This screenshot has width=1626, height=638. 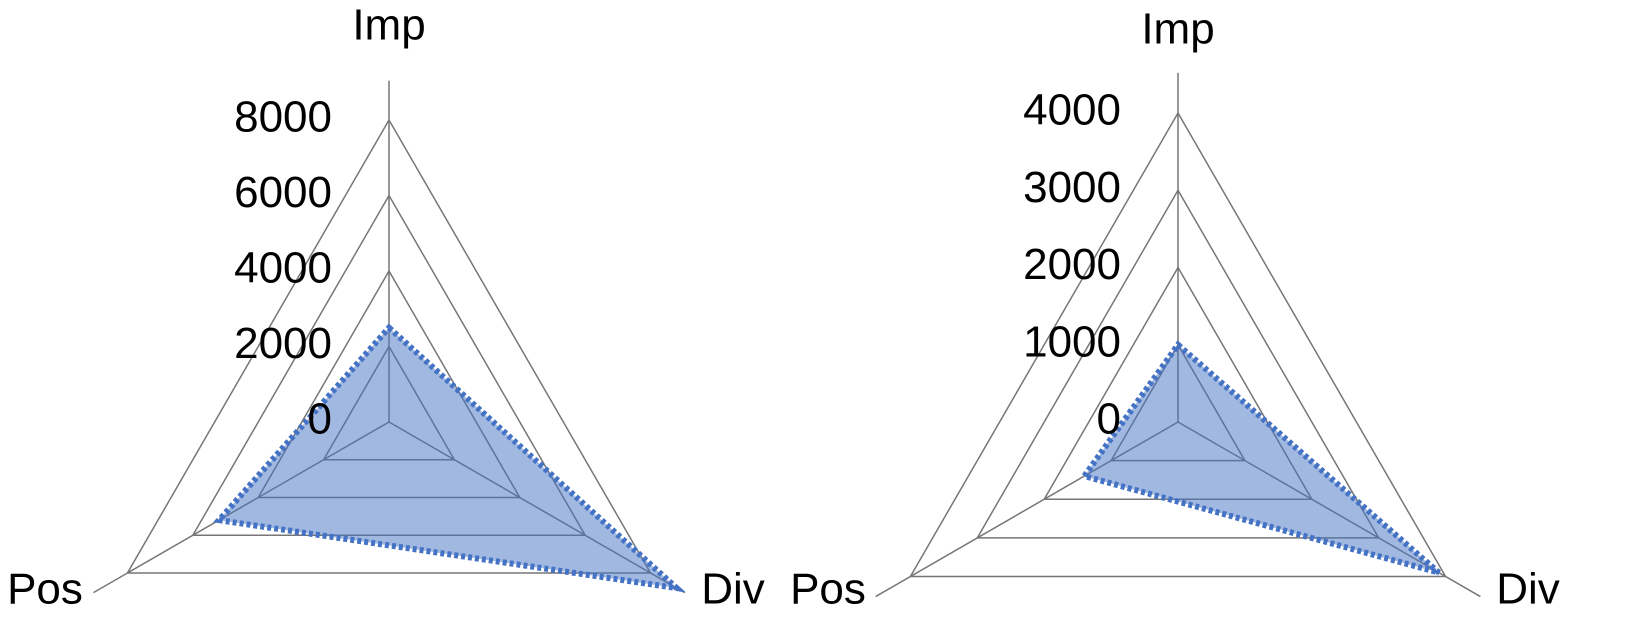 What do you see at coordinates (1072, 341) in the screenshot?
I see `tick-label: 1000` at bounding box center [1072, 341].